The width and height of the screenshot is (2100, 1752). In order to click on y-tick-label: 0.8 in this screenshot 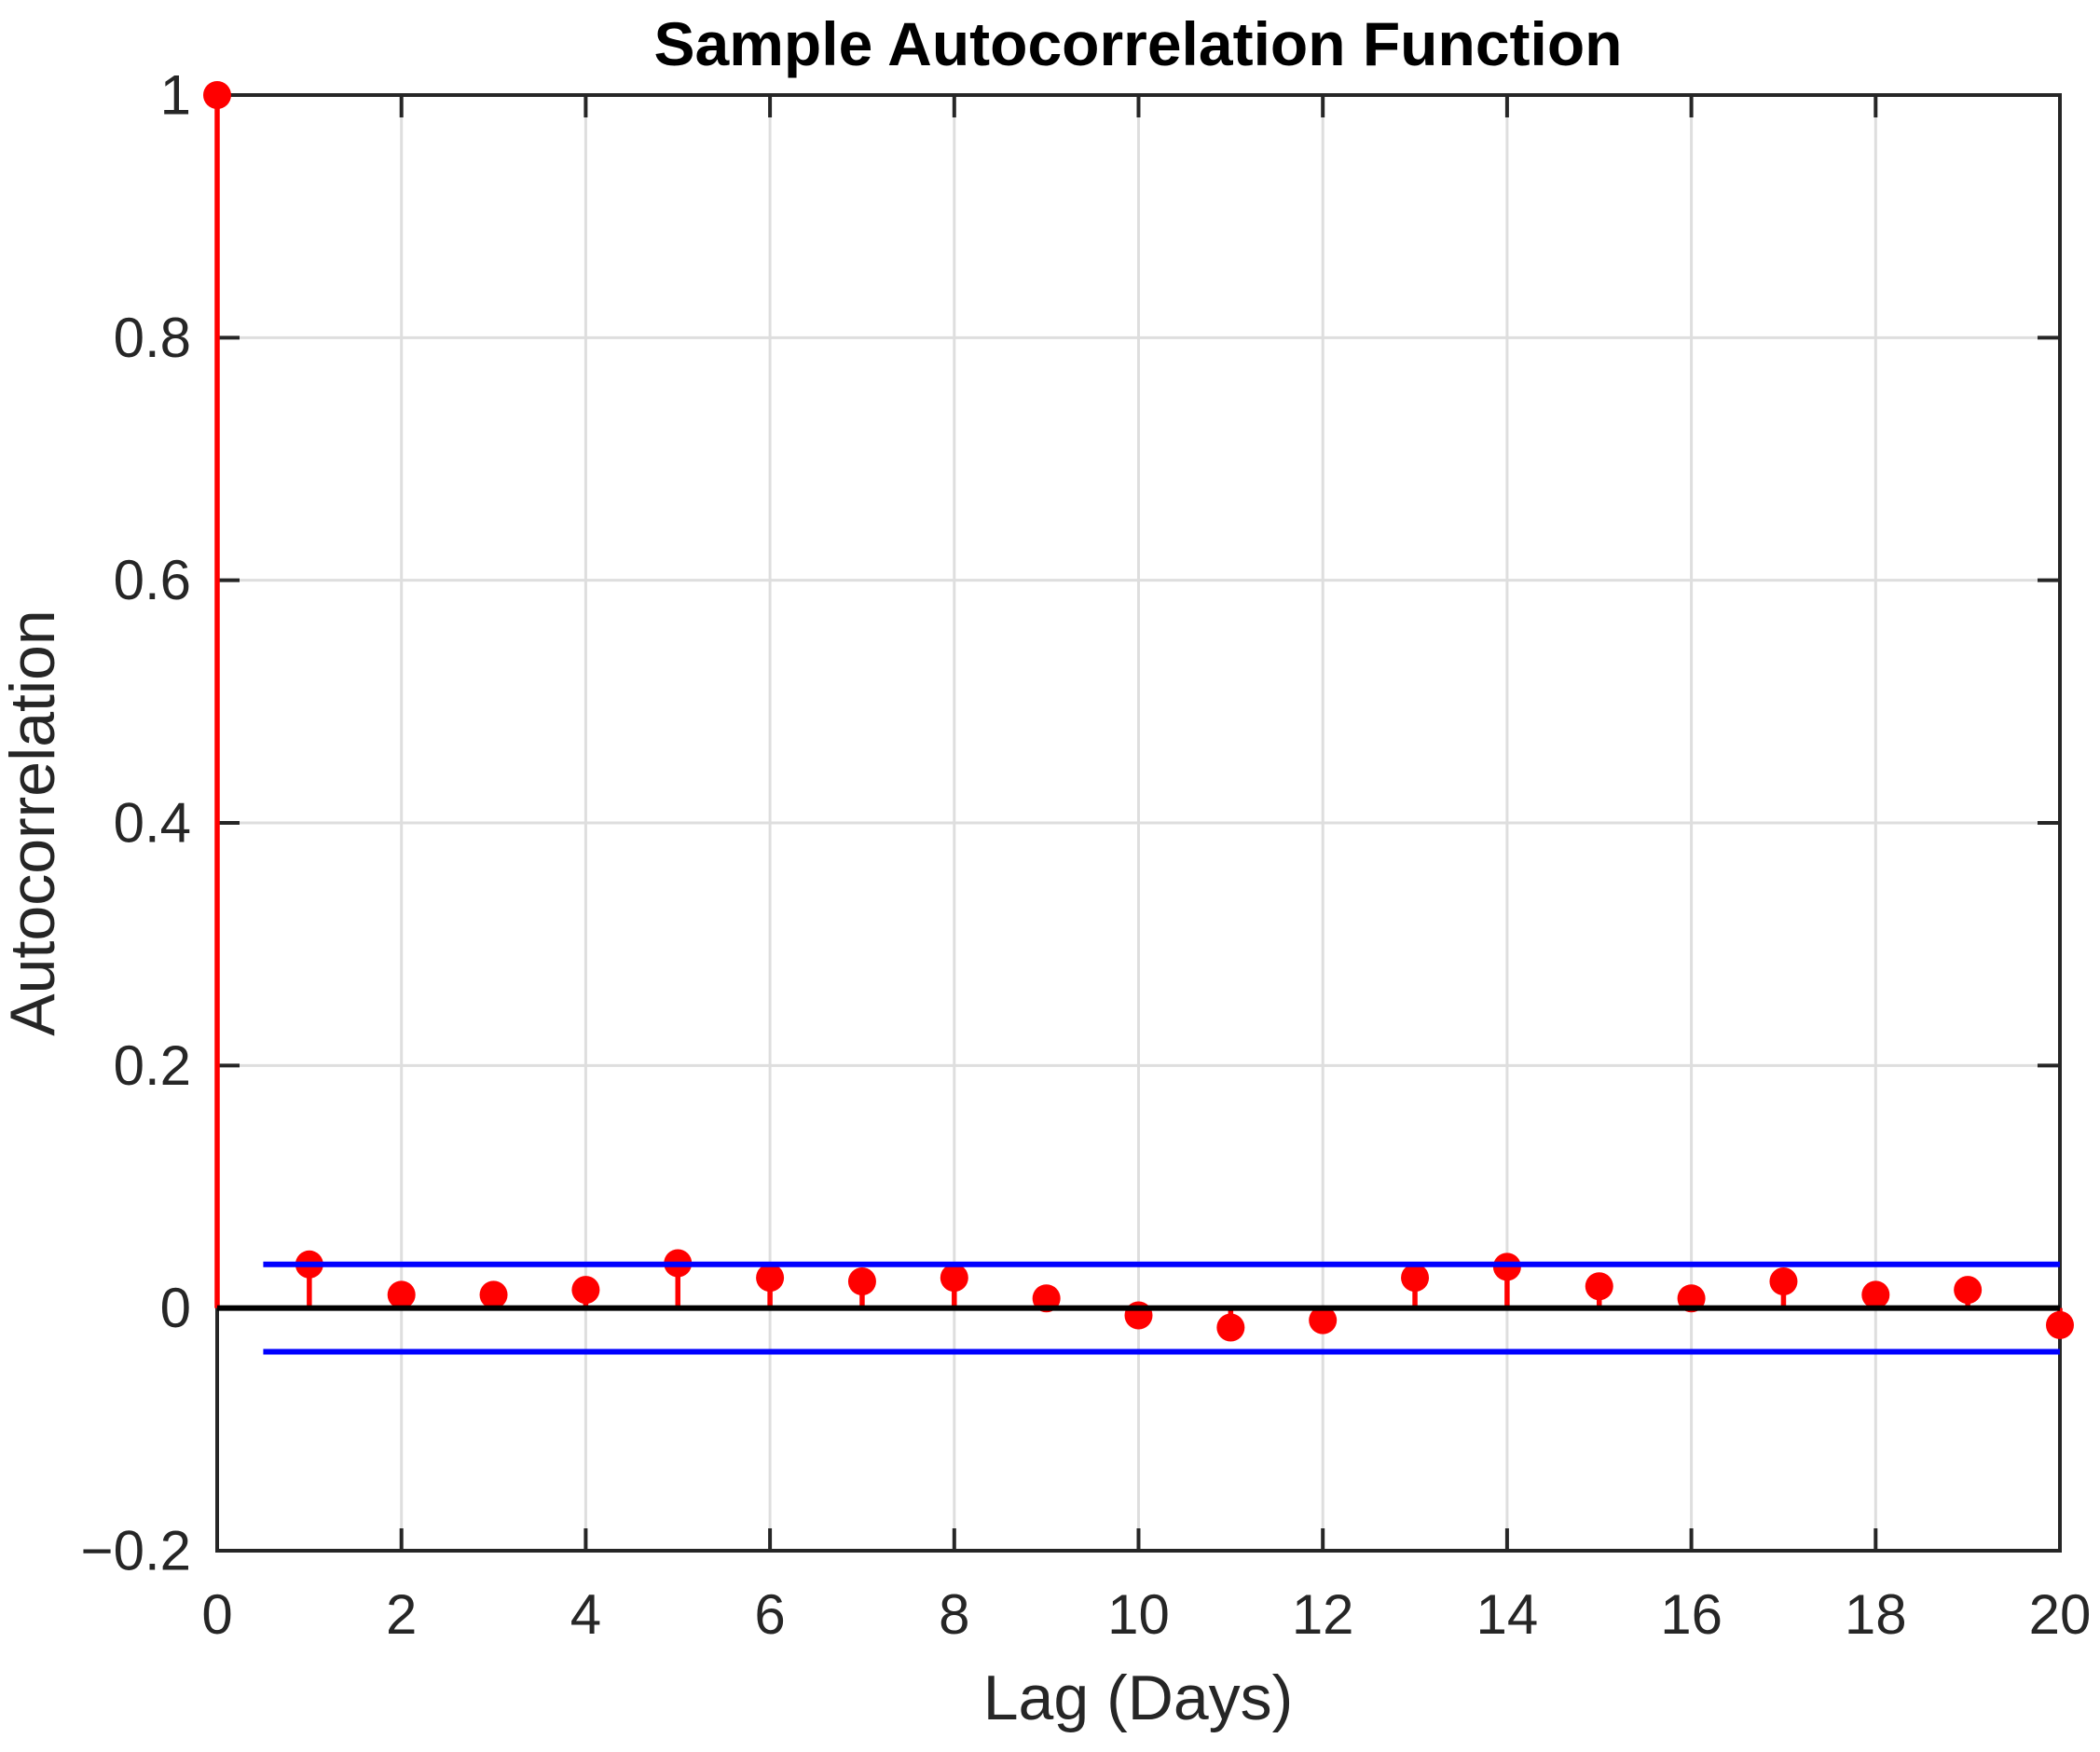, I will do `click(152, 338)`.